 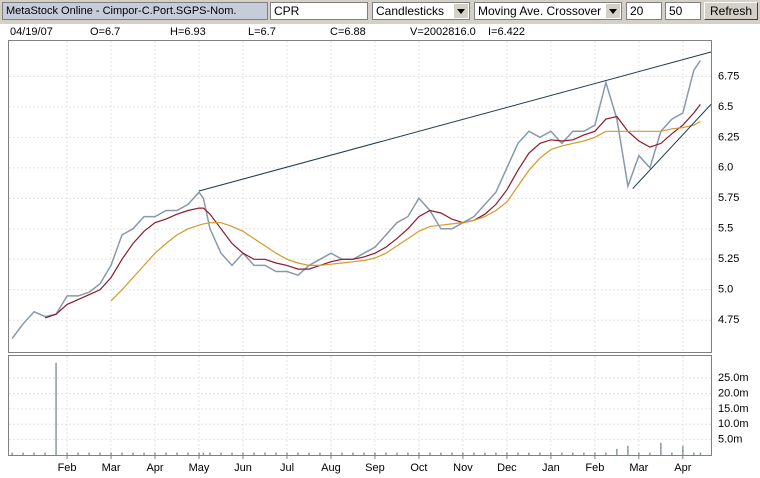 I want to click on x-tick-label: Jun, so click(x=243, y=468).